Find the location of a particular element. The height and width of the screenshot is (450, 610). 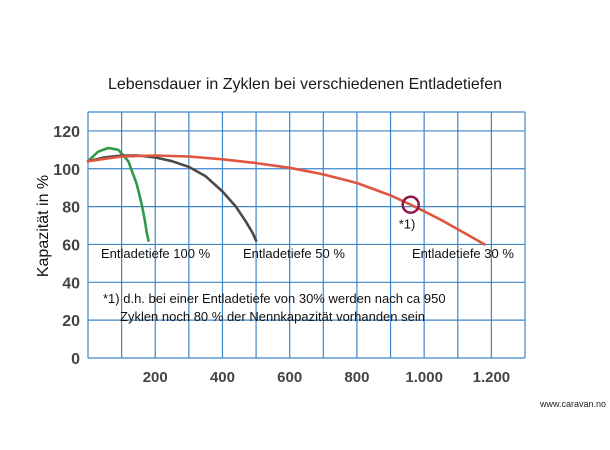

x-tick-label: 800 is located at coordinates (356, 377).